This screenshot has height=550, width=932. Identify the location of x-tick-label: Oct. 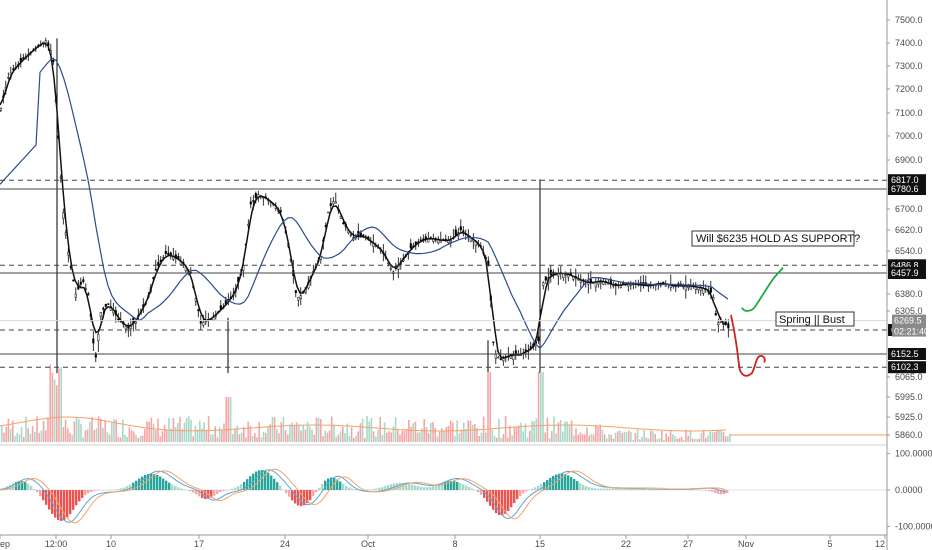
(368, 544).